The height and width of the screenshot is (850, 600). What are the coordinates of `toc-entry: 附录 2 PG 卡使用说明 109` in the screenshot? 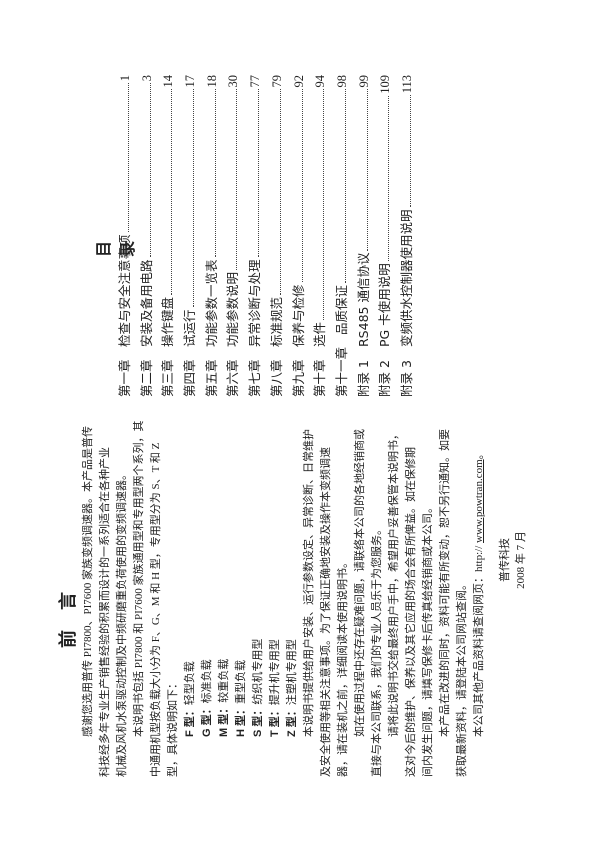 It's located at (388, 236).